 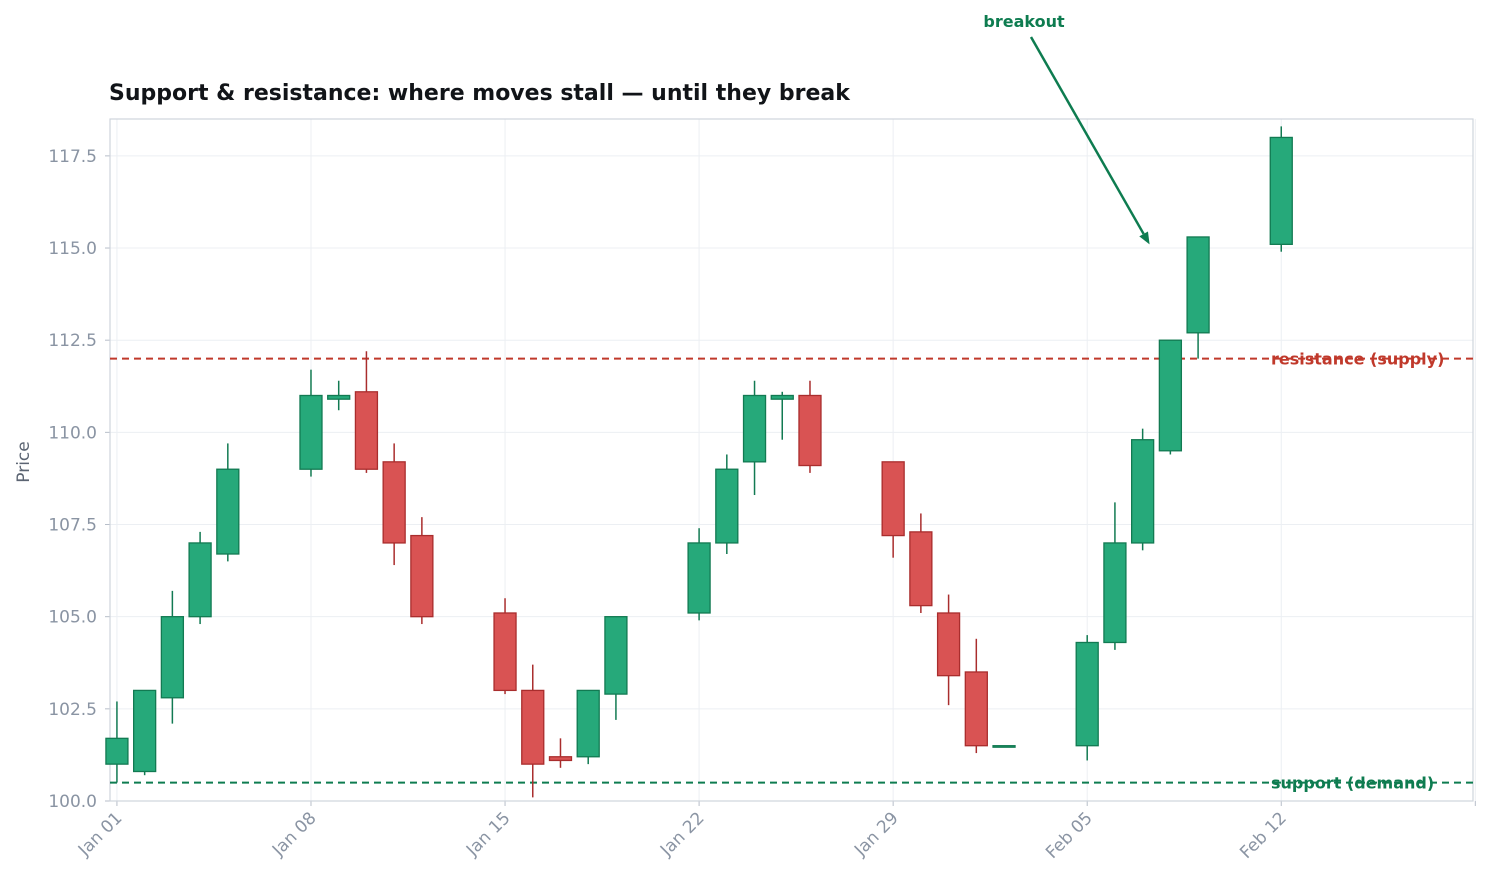 I want to click on y-tick-label: 117.5, so click(x=72, y=157).